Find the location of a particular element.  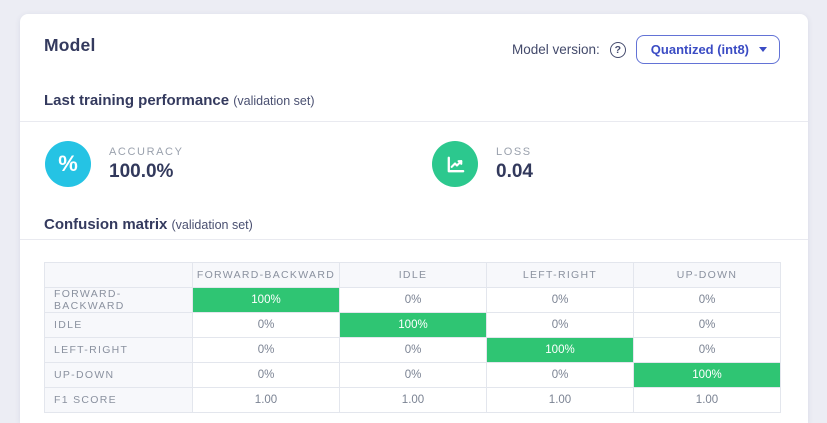

loss-label: LOSS is located at coordinates (514, 151).